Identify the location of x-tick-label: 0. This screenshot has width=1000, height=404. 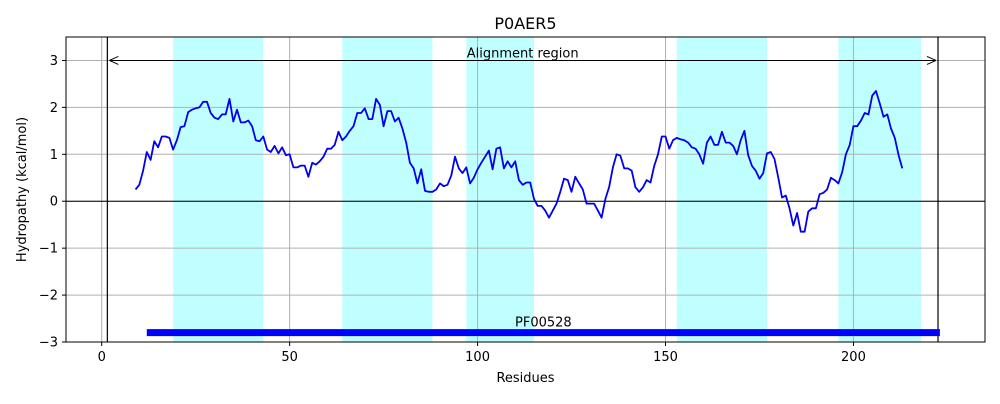
(102, 357).